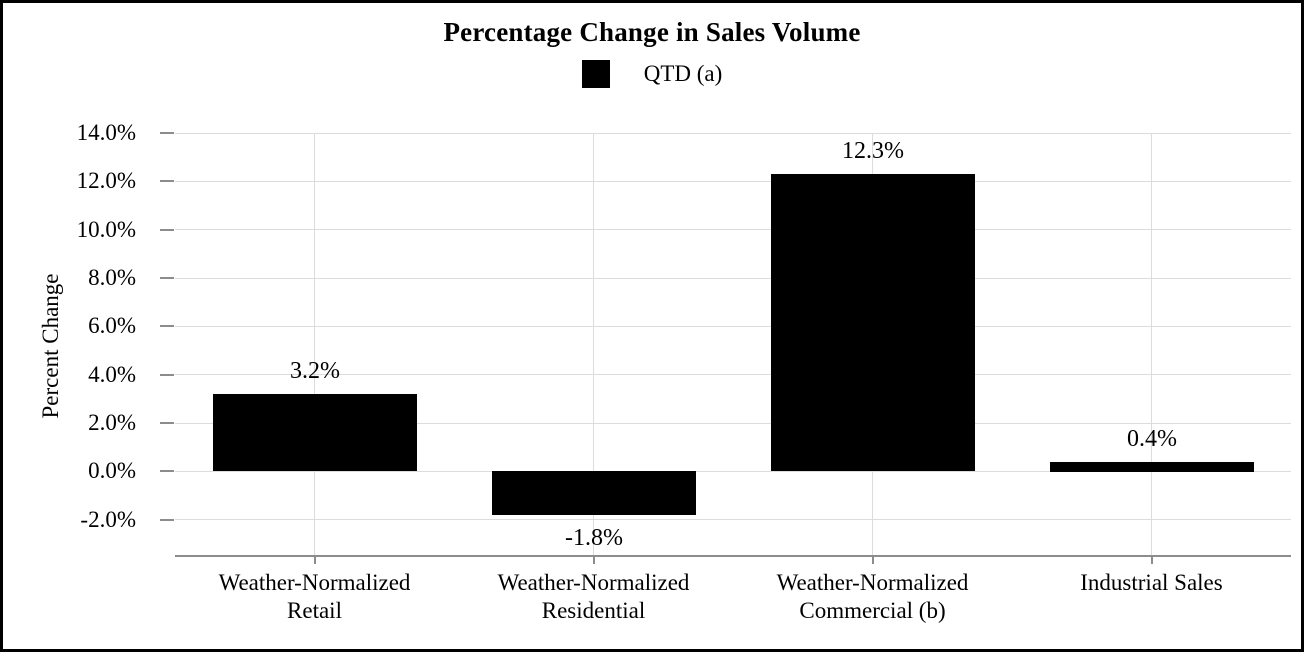  I want to click on y-tick-label: 2.0%, so click(112, 423).